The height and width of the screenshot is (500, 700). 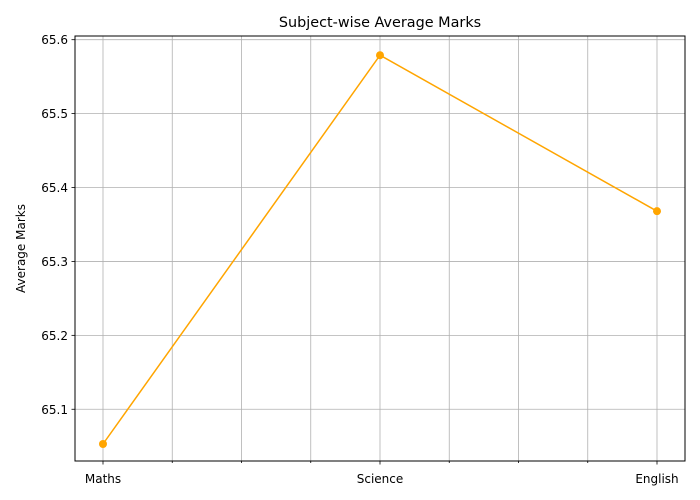 I want to click on x-tick-label: Science, so click(x=380, y=479).